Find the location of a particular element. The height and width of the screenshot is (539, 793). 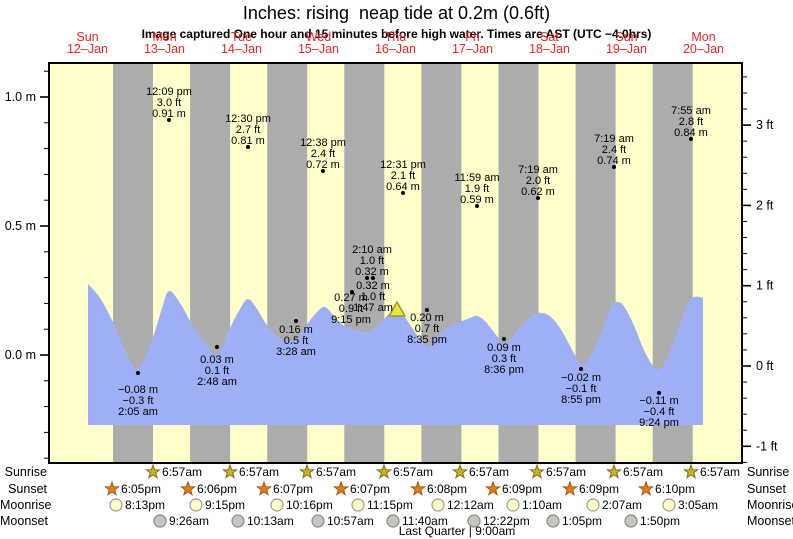

moonrise-row-label-right: Moonrise is located at coordinates (770, 505).